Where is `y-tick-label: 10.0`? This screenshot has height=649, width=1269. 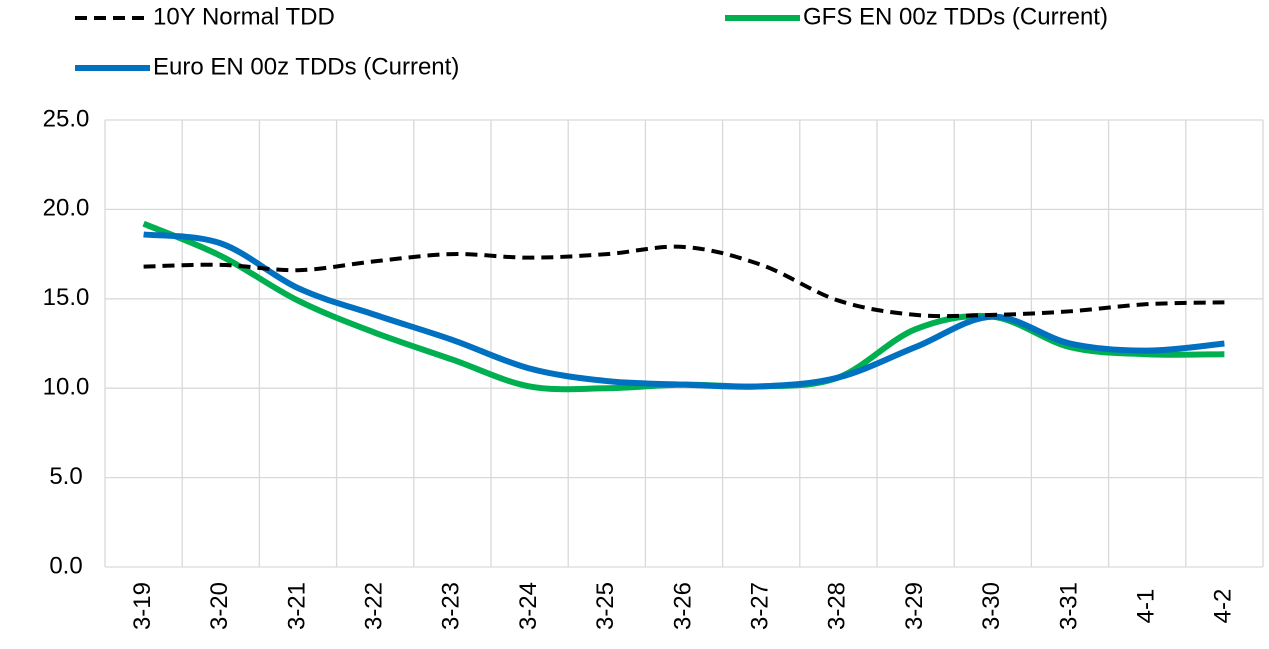 y-tick-label: 10.0 is located at coordinates (66, 387).